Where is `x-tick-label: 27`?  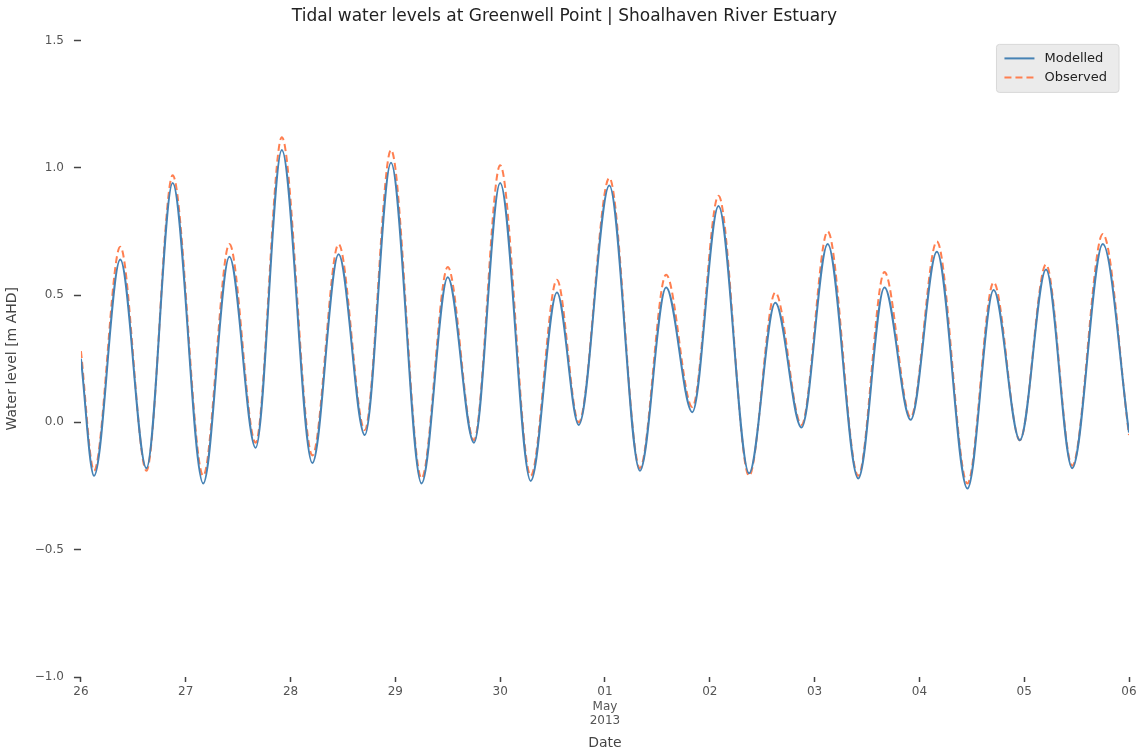
x-tick-label: 27 is located at coordinates (186, 691).